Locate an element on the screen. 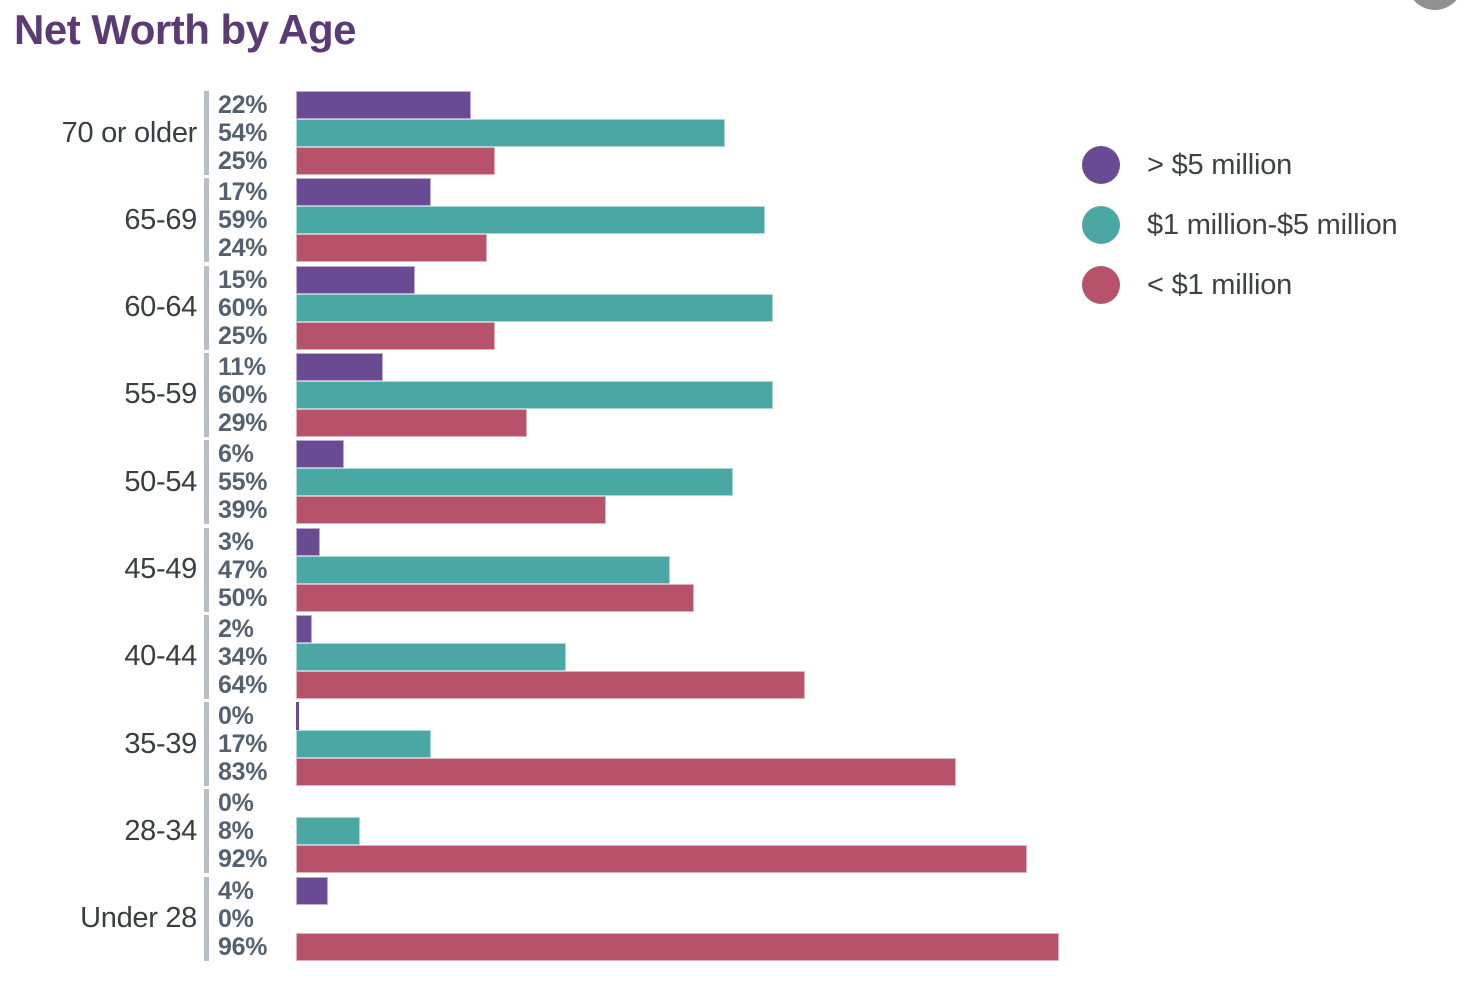 The width and height of the screenshot is (1478, 984). age-group-row: 60-64 15% 60% 25% is located at coordinates (739, 307).